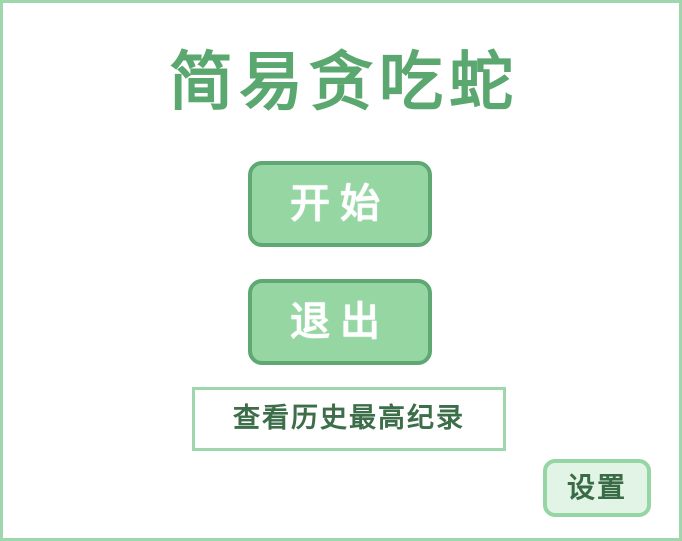 The height and width of the screenshot is (541, 682). Describe the element at coordinates (349, 419) in the screenshot. I see `view-high-score-button: 查看历史最高纪录` at that location.